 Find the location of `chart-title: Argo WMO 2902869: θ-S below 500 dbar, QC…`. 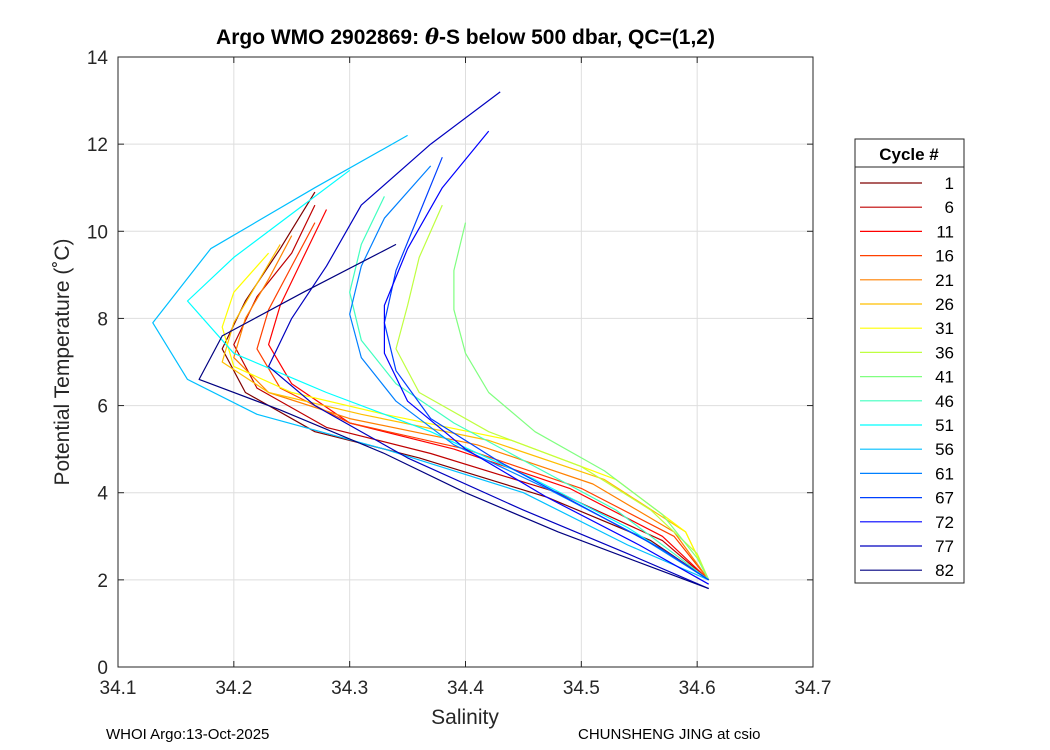

chart-title: Argo WMO 2902869: θ-S below 500 dbar, QC… is located at coordinates (465, 37).